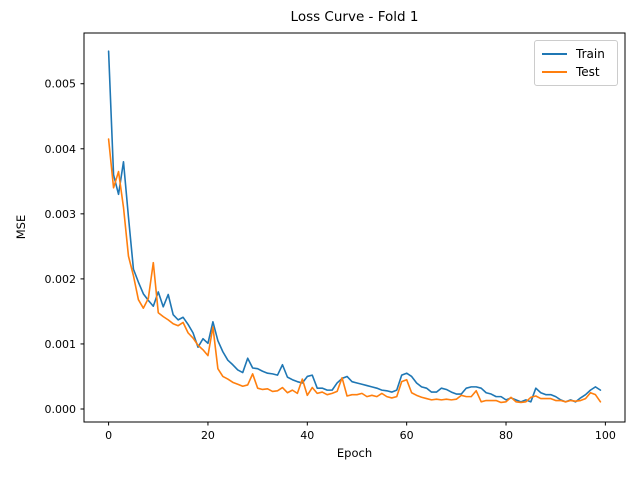 Image resolution: width=640 pixels, height=480 pixels. I want to click on train-line-swatch, so click(554, 54).